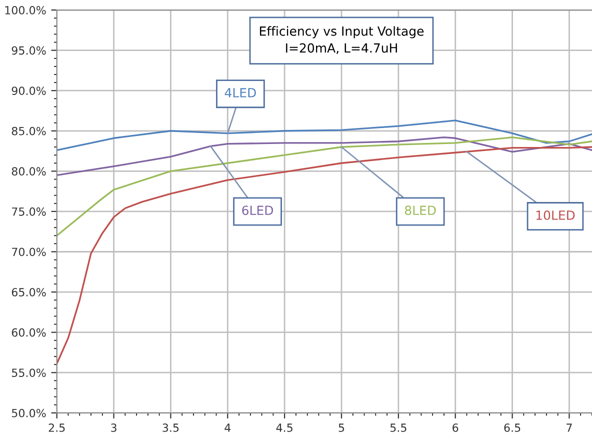 The image size is (592, 436). I want to click on y-tick-label: 75.0%, so click(29, 211).